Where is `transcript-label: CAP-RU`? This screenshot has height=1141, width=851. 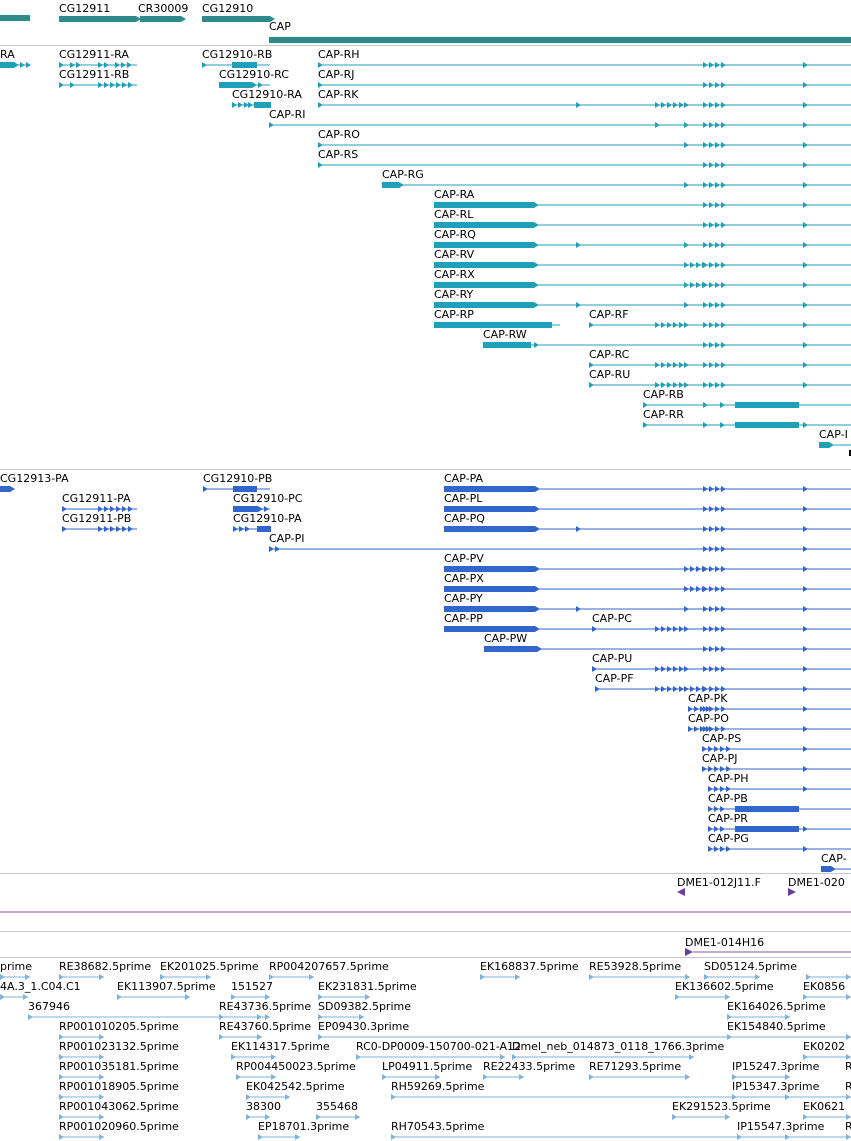 transcript-label: CAP-RU is located at coordinates (609, 374).